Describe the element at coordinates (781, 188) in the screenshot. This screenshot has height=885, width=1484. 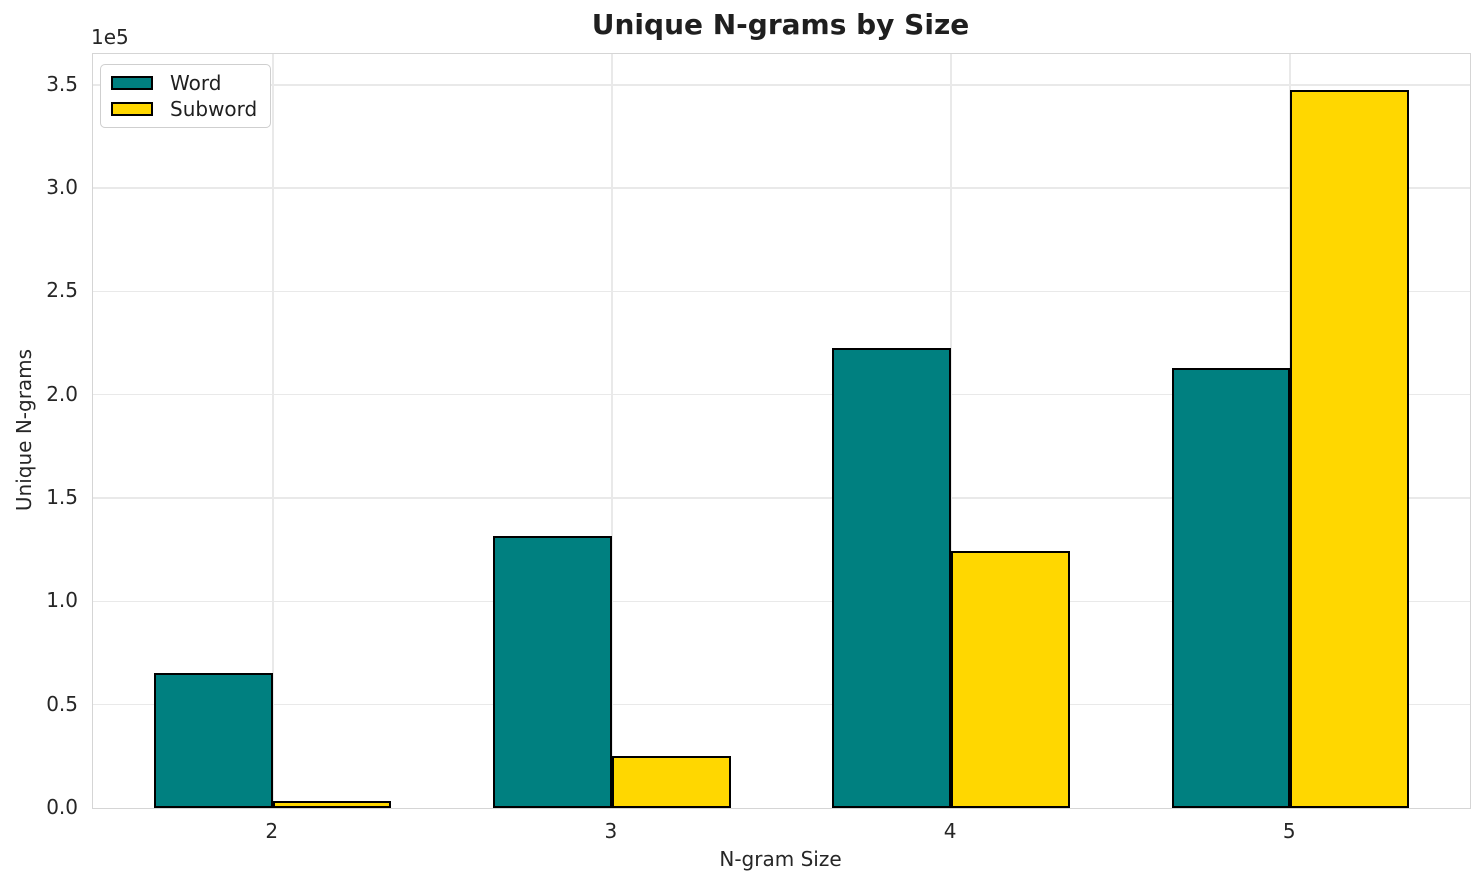
I see `gridline-y-3.0` at that location.